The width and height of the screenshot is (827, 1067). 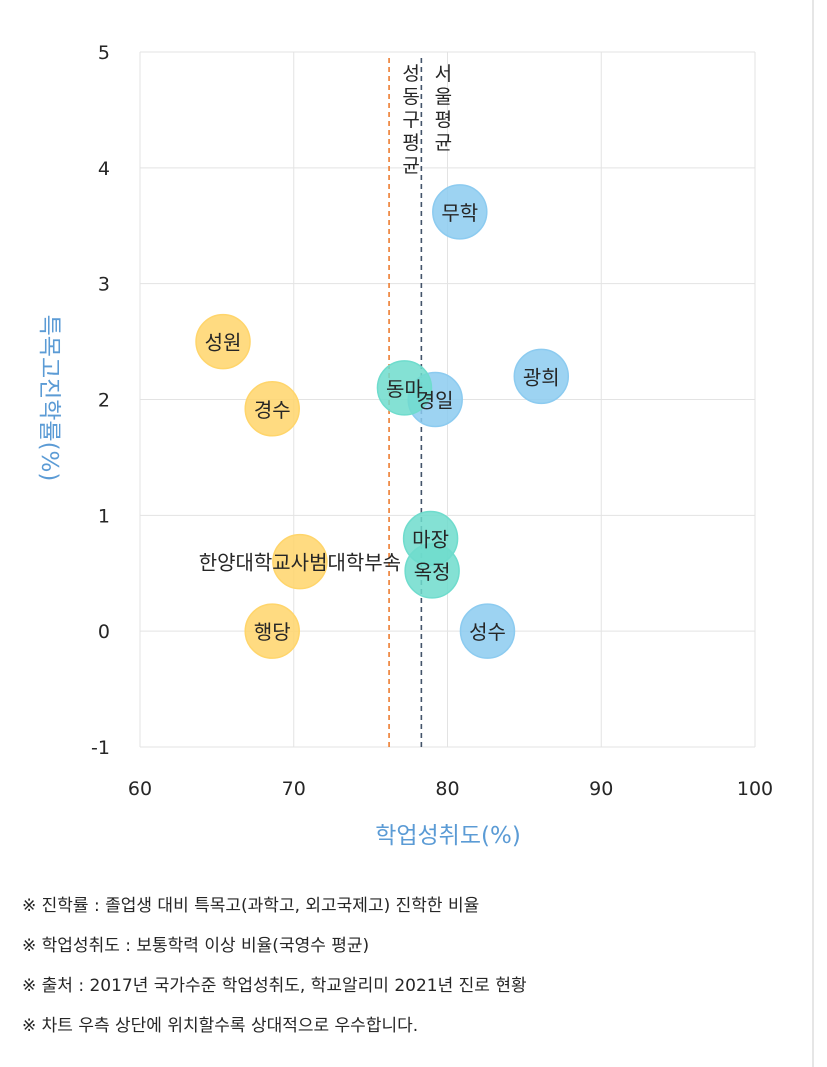 I want to click on y-tick-label: 4, so click(x=104, y=169).